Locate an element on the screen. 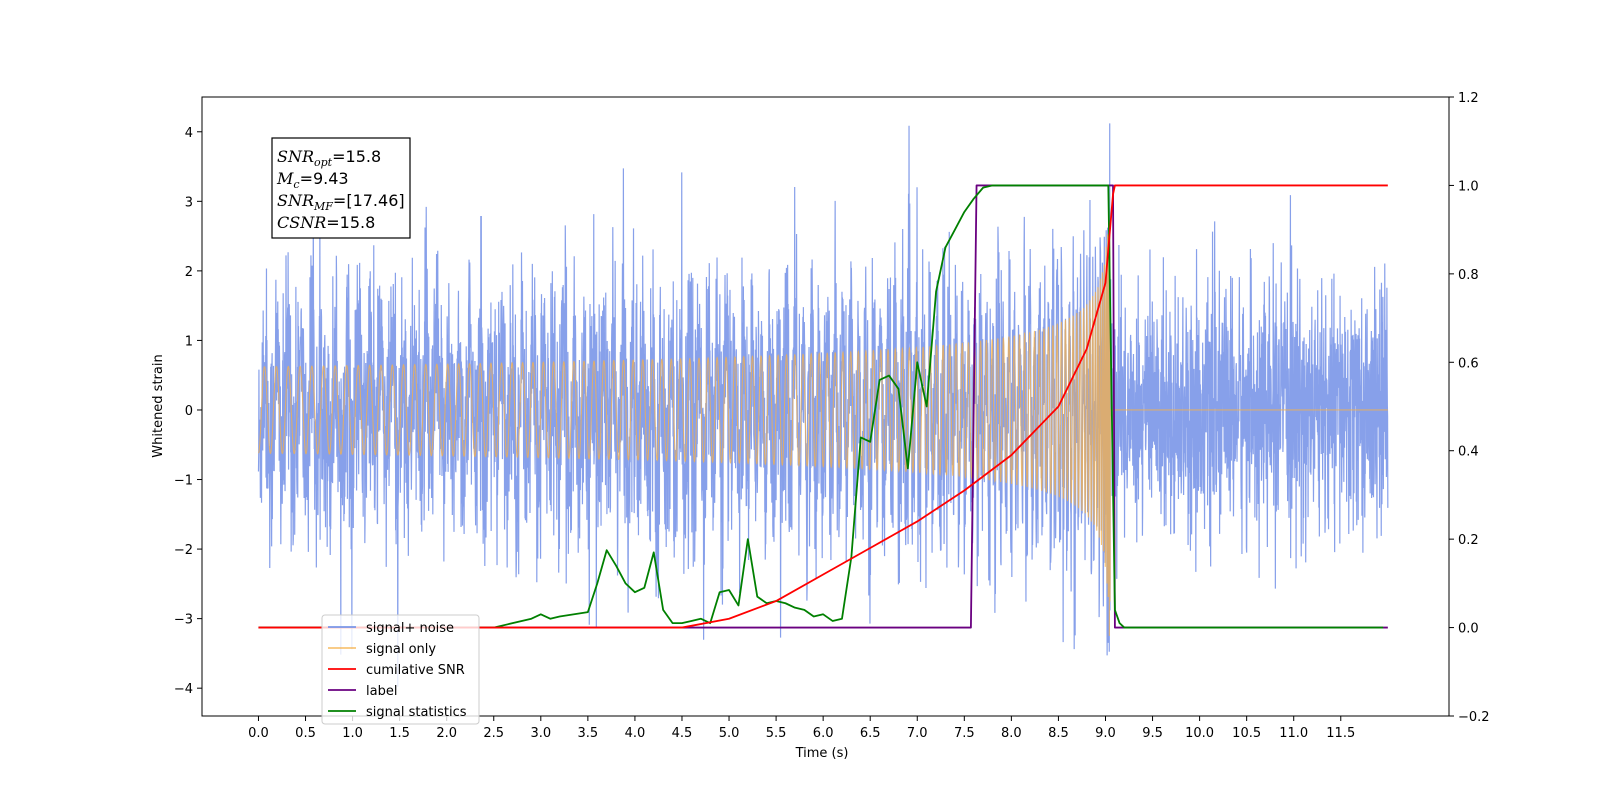 The height and width of the screenshot is (800, 1600). y-ticks-left: −4 −3 −2 −1 0 1 2 3 4 is located at coordinates (188, 411).